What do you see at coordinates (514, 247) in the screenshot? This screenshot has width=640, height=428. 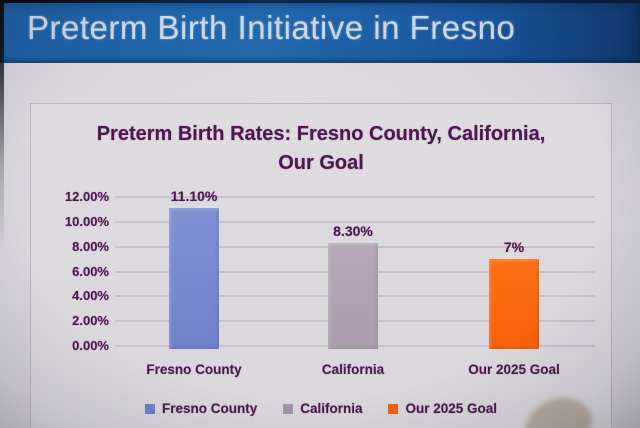 I see `bar-value-label-our-2025-goal: 7%` at bounding box center [514, 247].